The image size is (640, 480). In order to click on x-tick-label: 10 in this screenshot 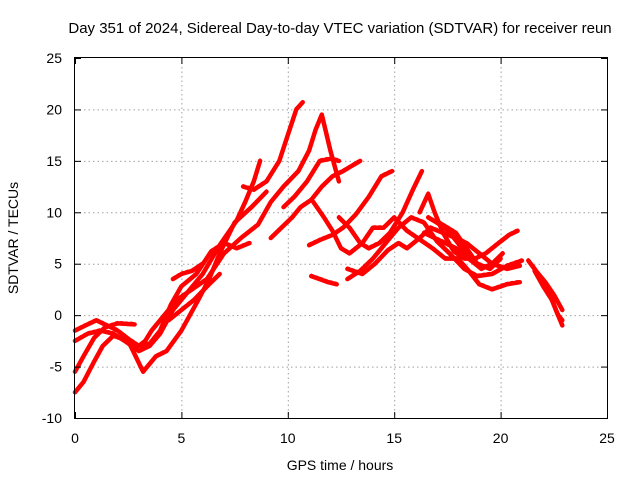, I will do `click(288, 438)`.